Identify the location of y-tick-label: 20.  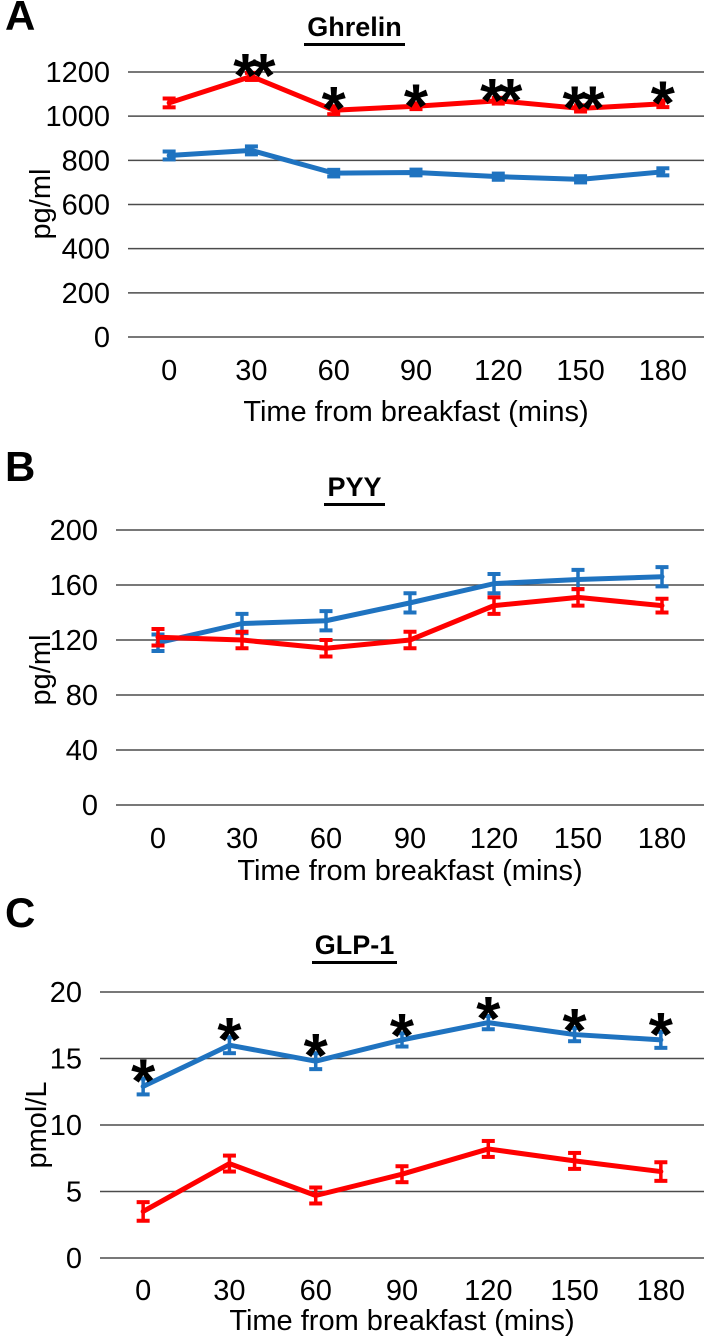
(66, 993).